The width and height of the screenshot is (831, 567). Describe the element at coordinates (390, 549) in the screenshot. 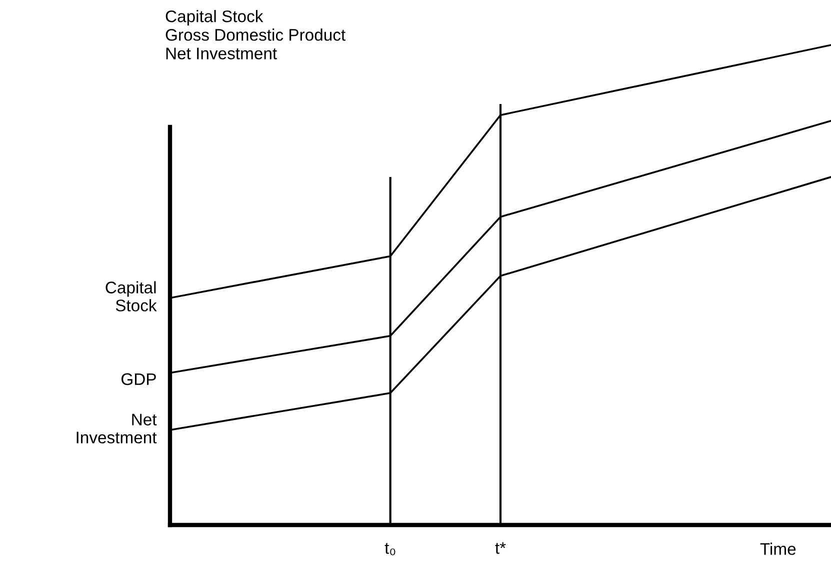

I see `x-tick-label: t₀` at that location.